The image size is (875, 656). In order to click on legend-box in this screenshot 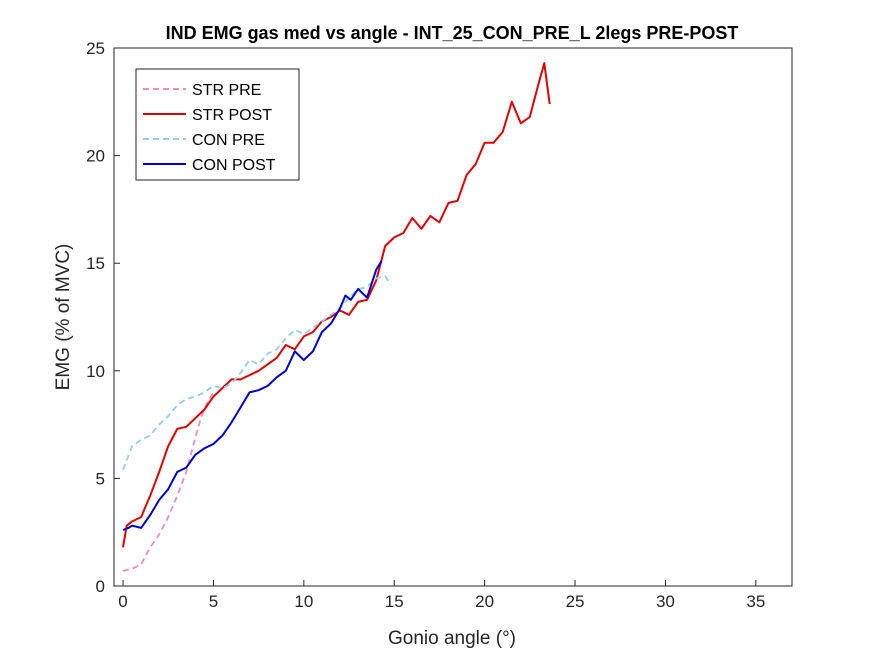, I will do `click(217, 124)`.